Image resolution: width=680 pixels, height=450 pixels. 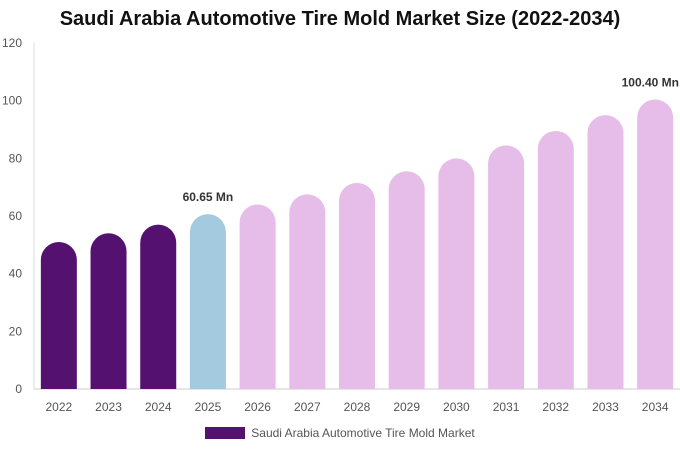 I want to click on data-label: 60.65 Mn, so click(x=208, y=197).